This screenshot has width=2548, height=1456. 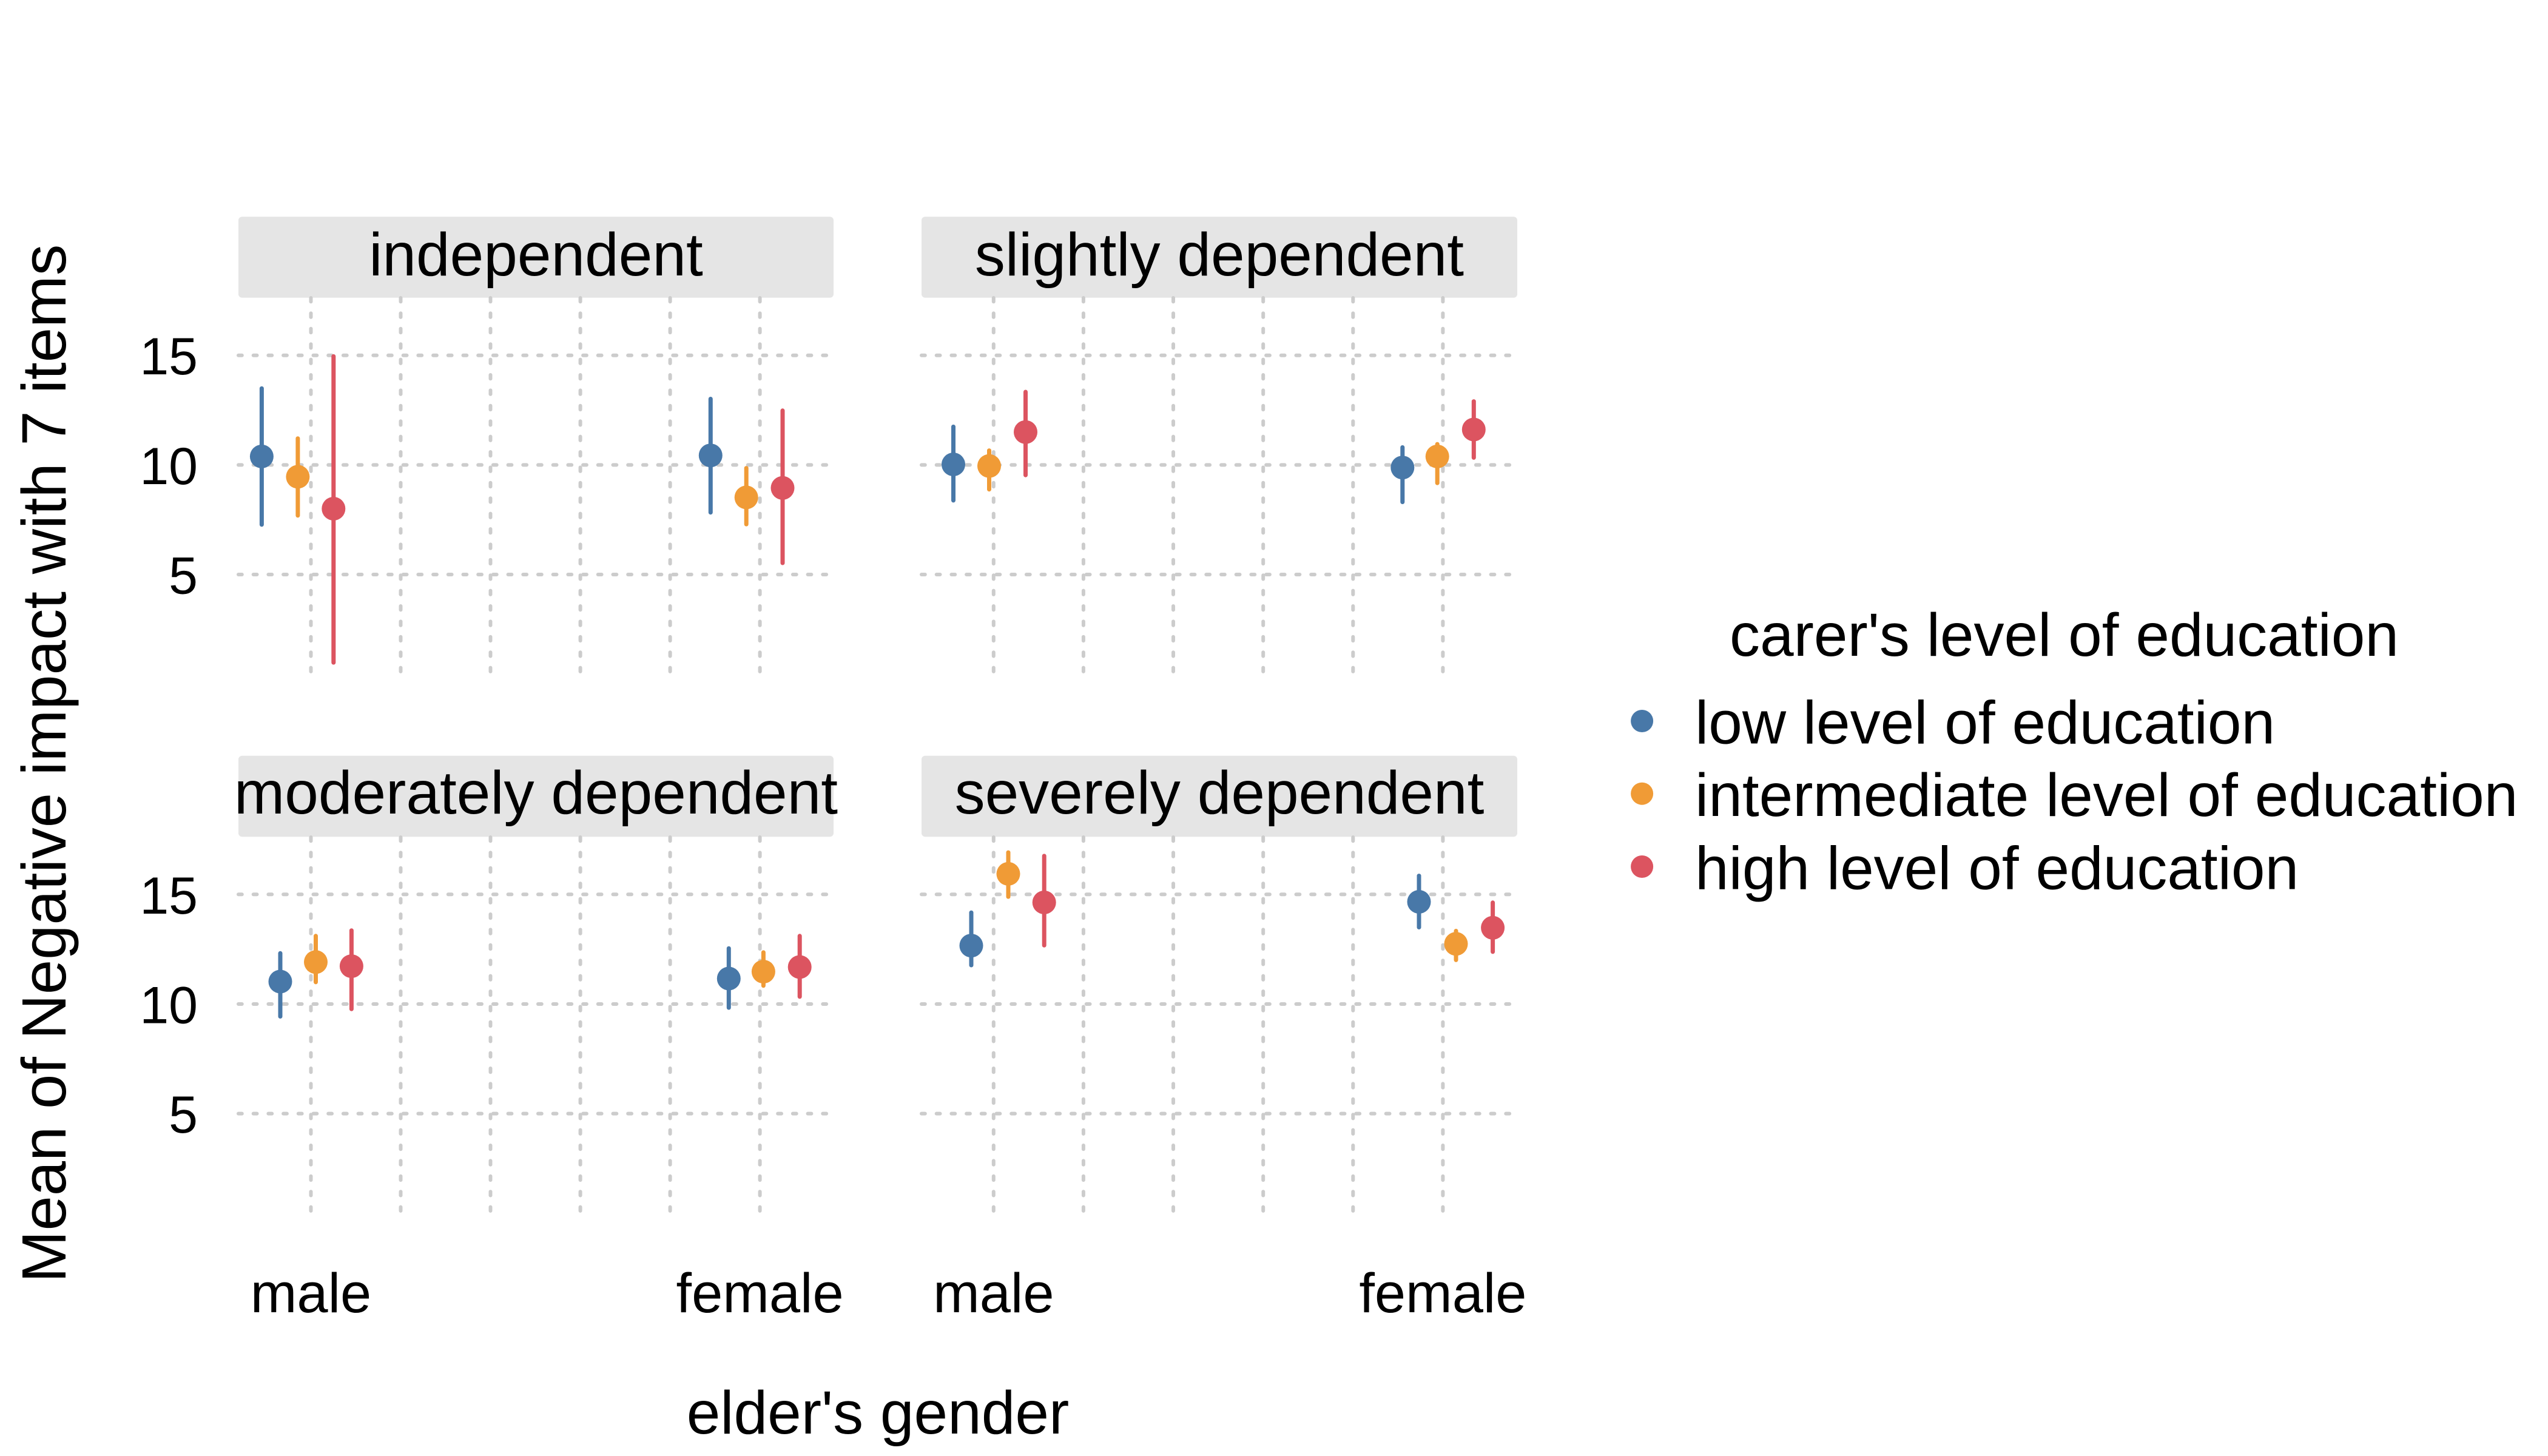 What do you see at coordinates (536, 255) in the screenshot?
I see `svg-text: independent` at bounding box center [536, 255].